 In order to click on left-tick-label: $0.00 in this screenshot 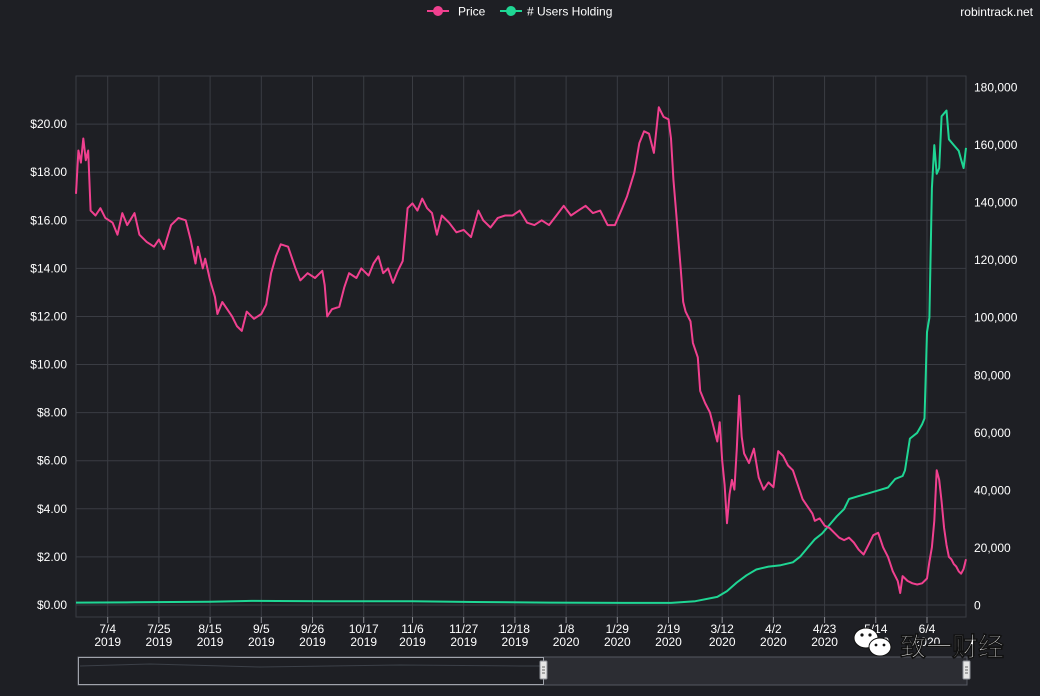, I will do `click(52, 605)`.